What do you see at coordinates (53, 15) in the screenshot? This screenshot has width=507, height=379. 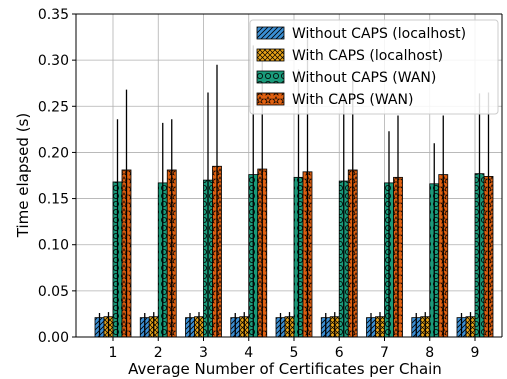 I see `y-tick-label-7: 0.35` at bounding box center [53, 15].